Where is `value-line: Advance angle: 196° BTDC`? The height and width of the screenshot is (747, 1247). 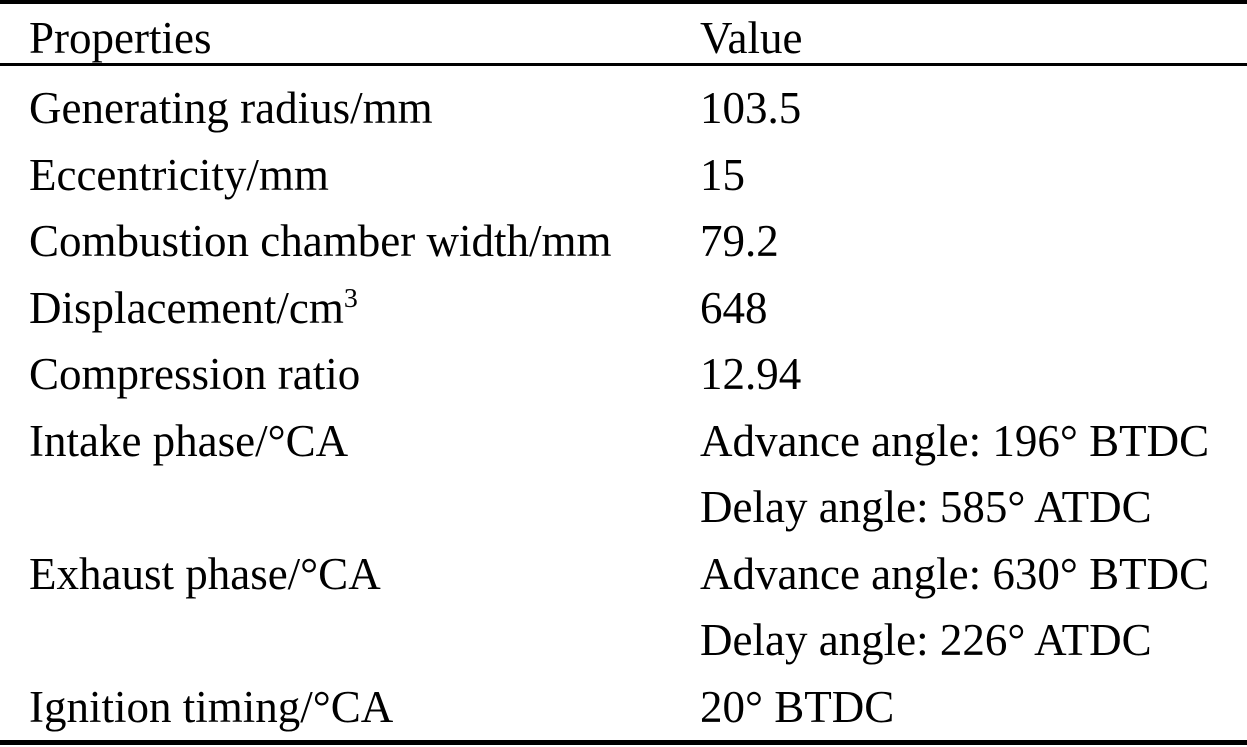
value-line: Advance angle: 196° BTDC is located at coordinates (955, 440).